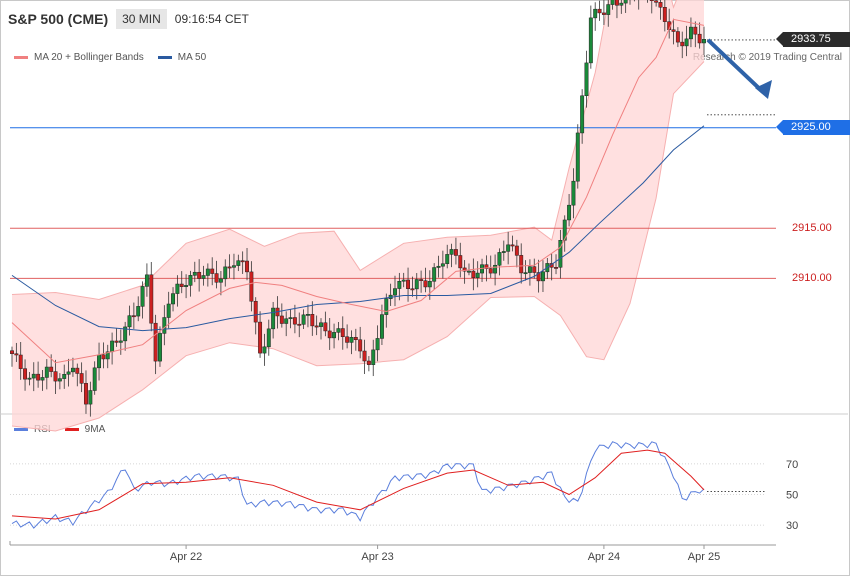 The height and width of the screenshot is (576, 850). What do you see at coordinates (95, 429) in the screenshot?
I see `legend-9ma-label: 9MA` at bounding box center [95, 429].